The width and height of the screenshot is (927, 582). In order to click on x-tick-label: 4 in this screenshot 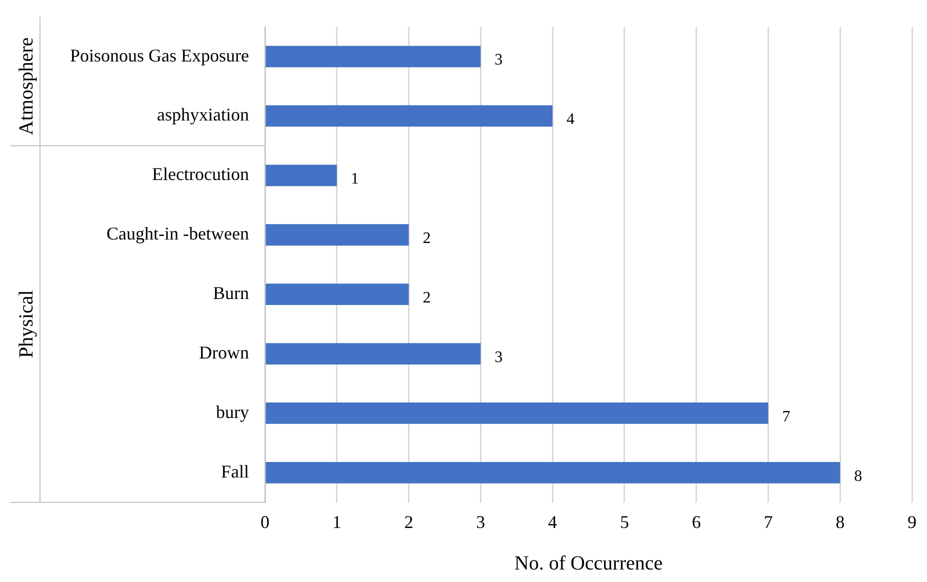, I will do `click(553, 522)`.